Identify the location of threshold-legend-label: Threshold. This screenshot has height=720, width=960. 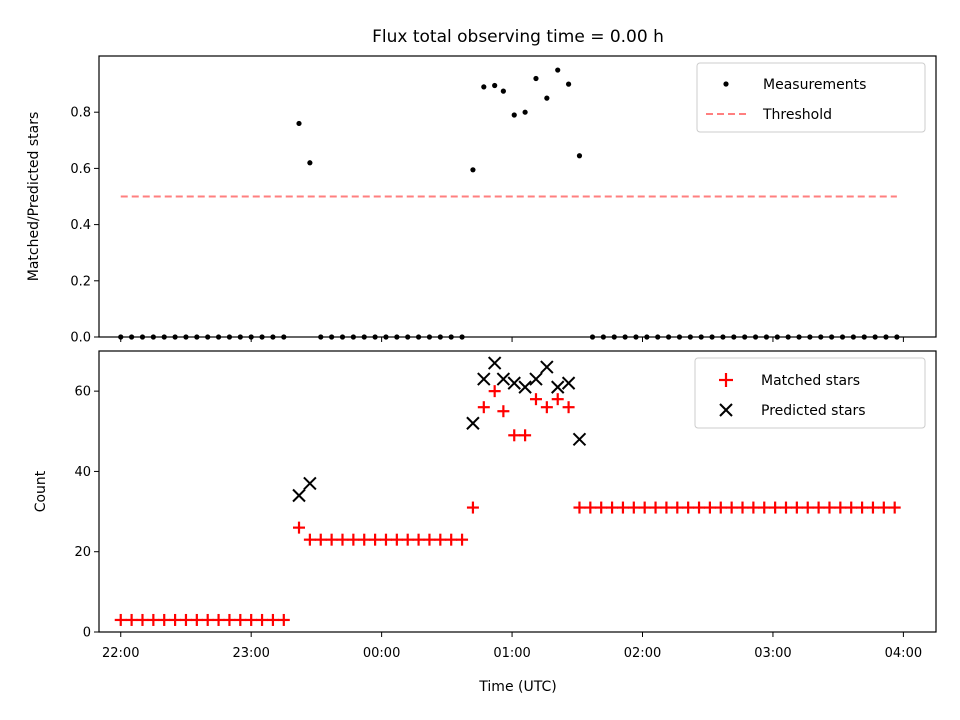
(797, 115).